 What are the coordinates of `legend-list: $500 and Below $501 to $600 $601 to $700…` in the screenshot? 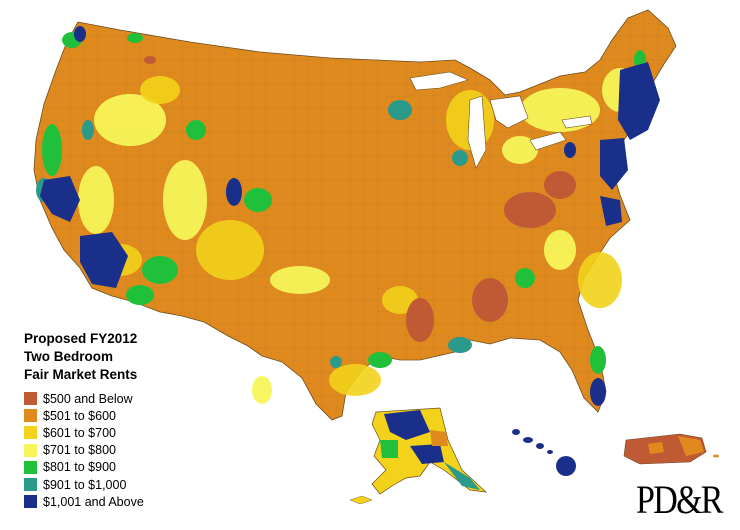 It's located at (124, 450).